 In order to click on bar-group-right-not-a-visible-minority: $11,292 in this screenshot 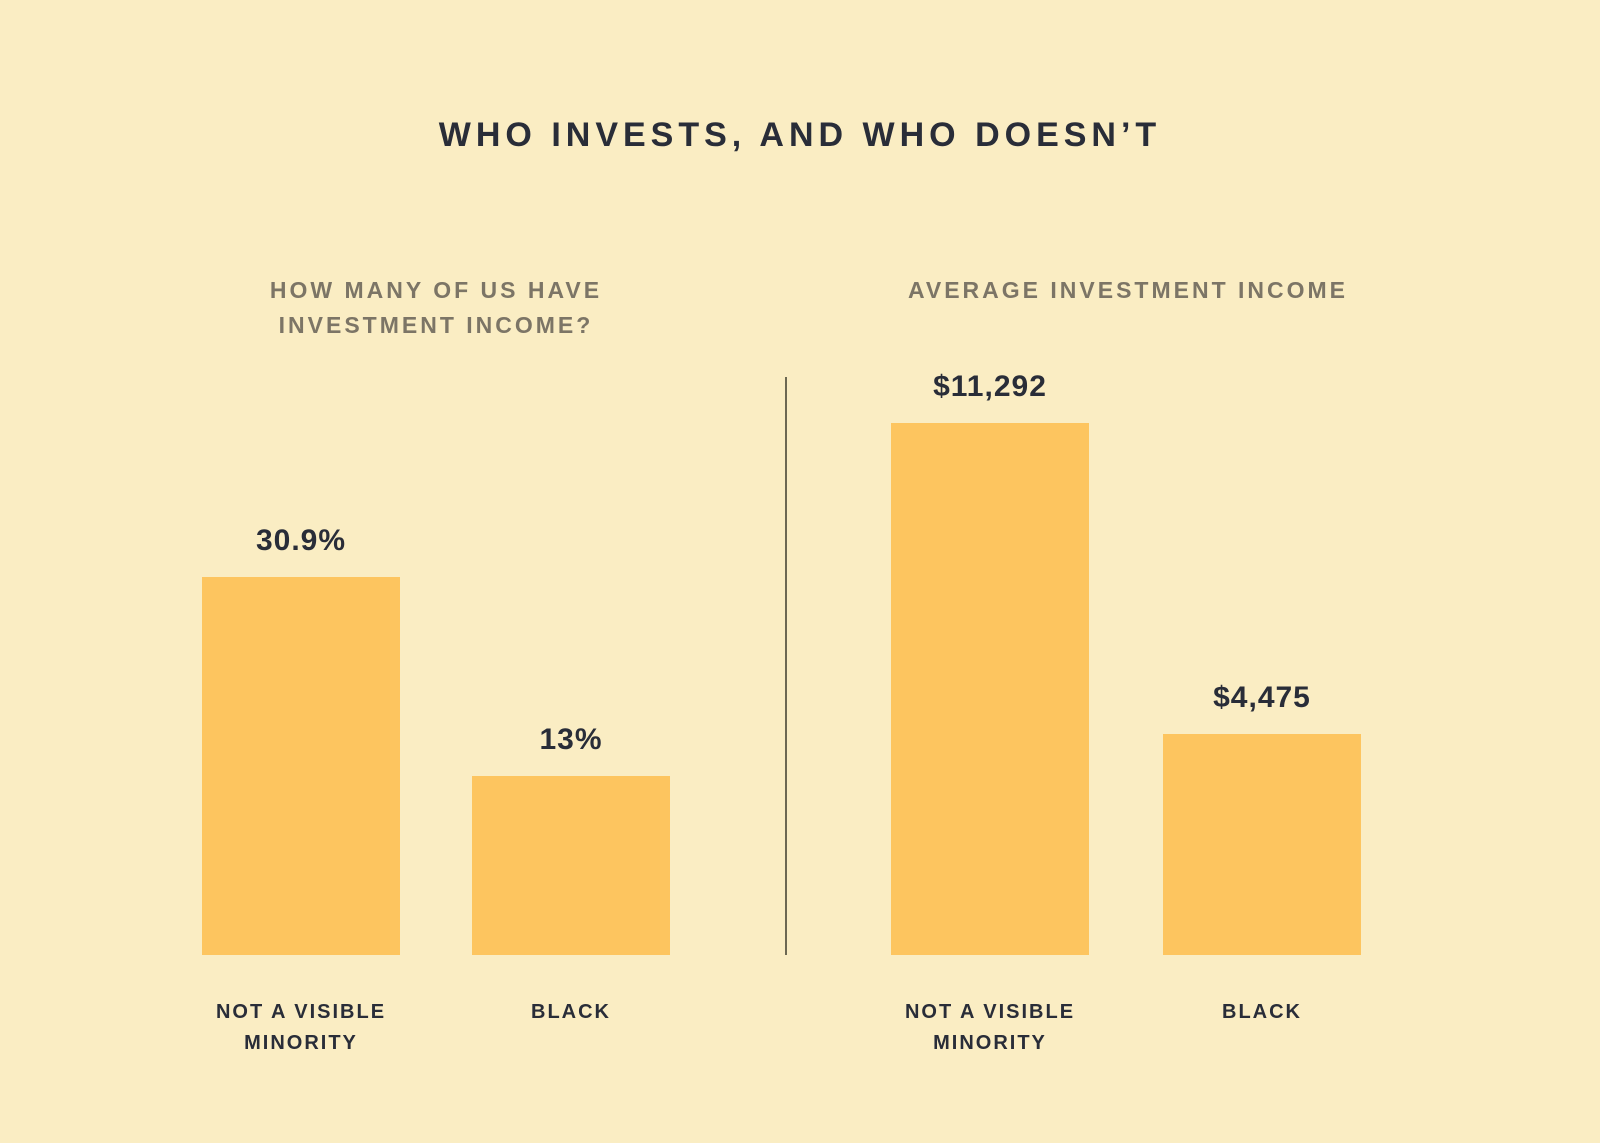, I will do `click(990, 662)`.